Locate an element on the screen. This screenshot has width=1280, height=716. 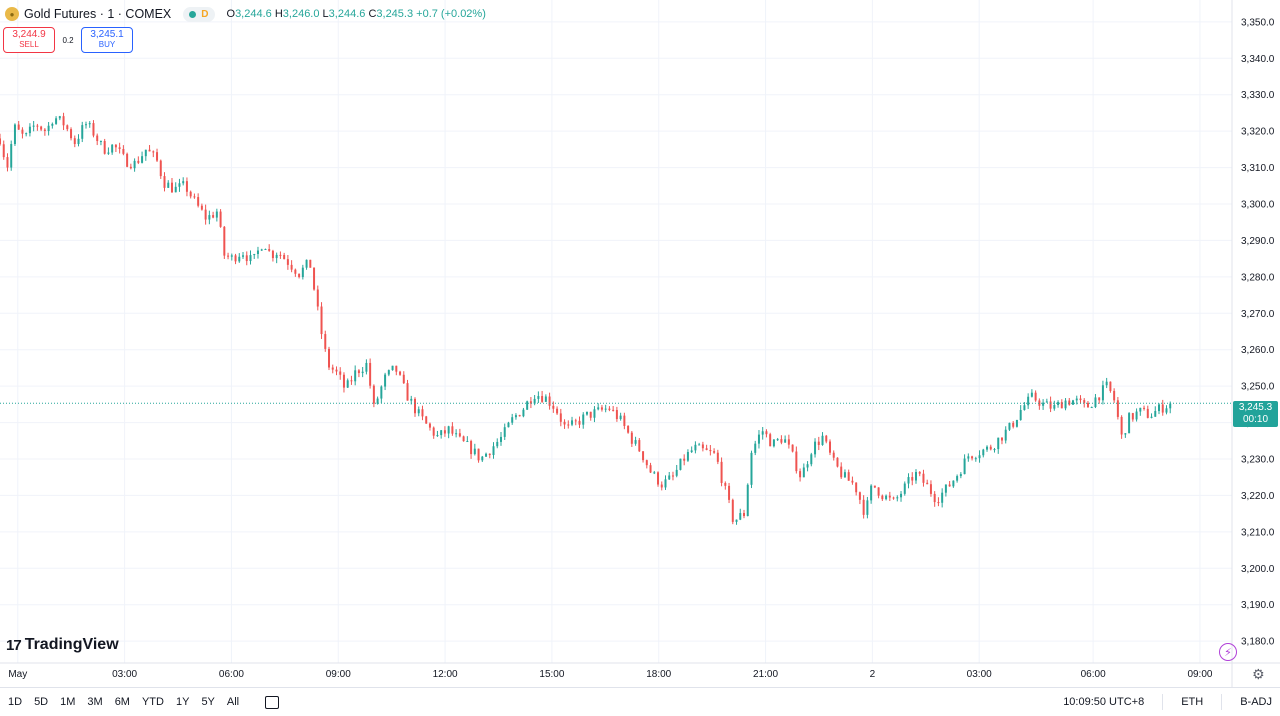
y-tick-label: 3,330.0 is located at coordinates (1258, 95).